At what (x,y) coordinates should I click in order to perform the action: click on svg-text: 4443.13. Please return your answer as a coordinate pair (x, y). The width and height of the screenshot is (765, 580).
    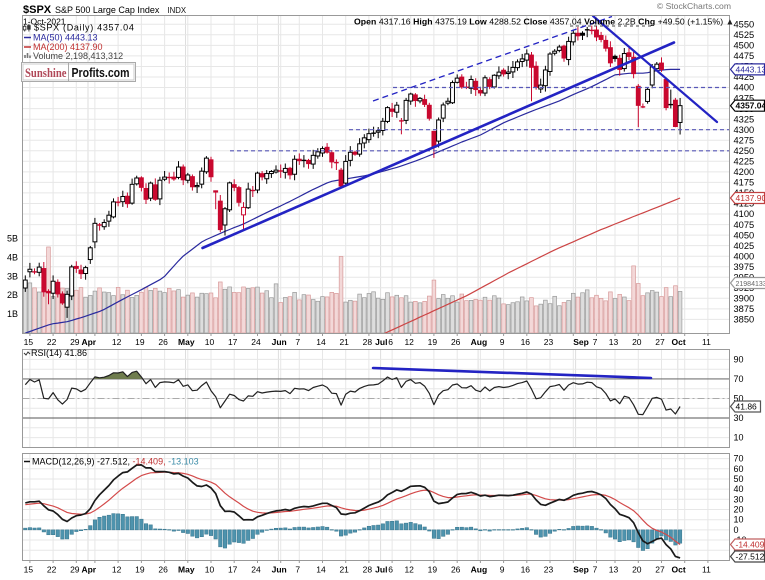
    Looking at the image, I should click on (750, 69).